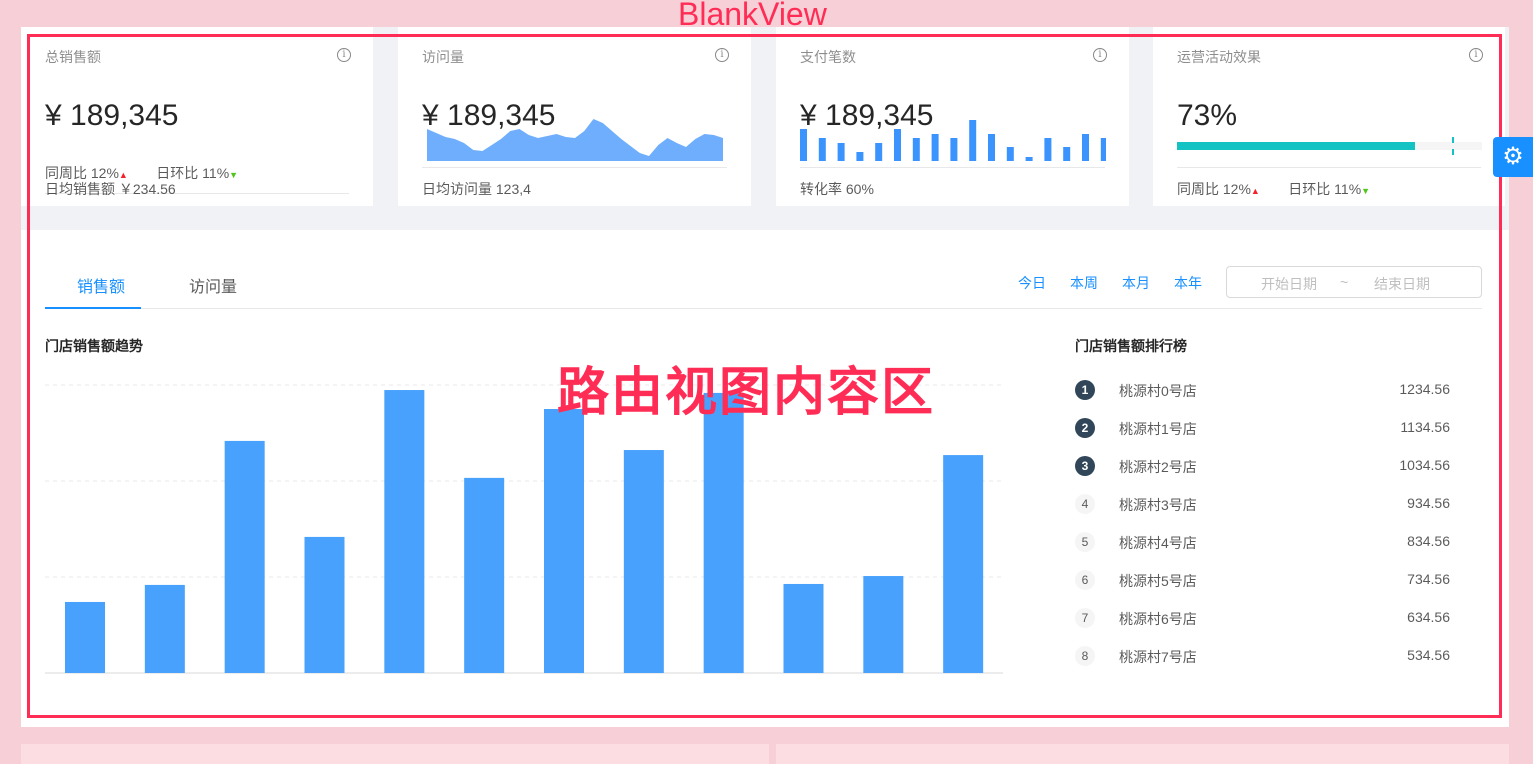  What do you see at coordinates (1354, 282) in the screenshot?
I see `date-range-picker: 开始日期 ~ 结束日期` at bounding box center [1354, 282].